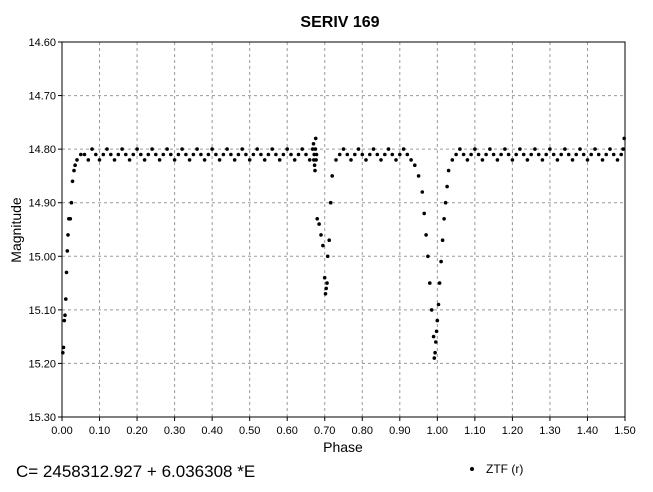 The height and width of the screenshot is (492, 653). What do you see at coordinates (549, 431) in the screenshot?
I see `x-tick-label: 1.30` at bounding box center [549, 431].